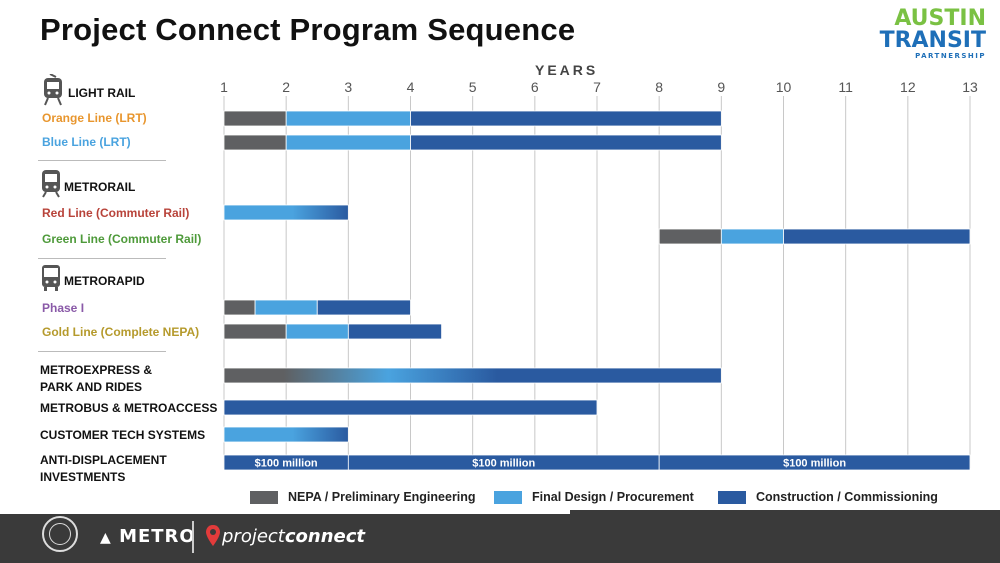 This screenshot has height=563, width=1000. What do you see at coordinates (411, 87) in the screenshot?
I see `x-tick-label: 4` at bounding box center [411, 87].